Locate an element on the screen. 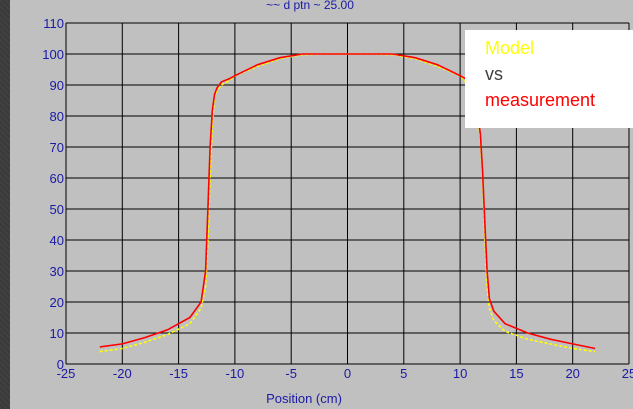 The width and height of the screenshot is (633, 409). x-tick-label: -20 is located at coordinates (122, 373).